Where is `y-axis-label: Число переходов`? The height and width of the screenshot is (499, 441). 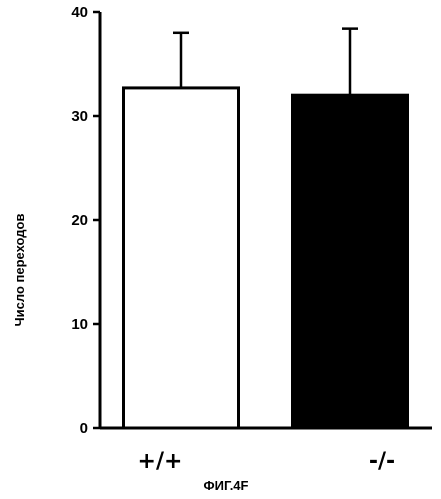 y-axis-label: Число переходов is located at coordinates (19, 270).